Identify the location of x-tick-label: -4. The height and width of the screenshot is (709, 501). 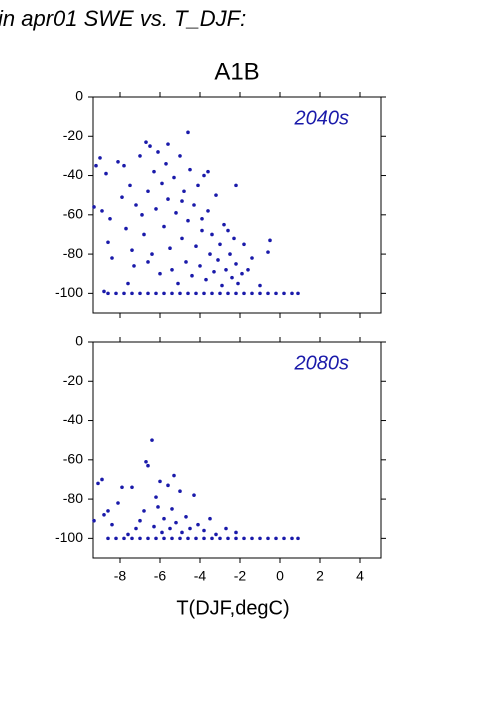
(200, 576).